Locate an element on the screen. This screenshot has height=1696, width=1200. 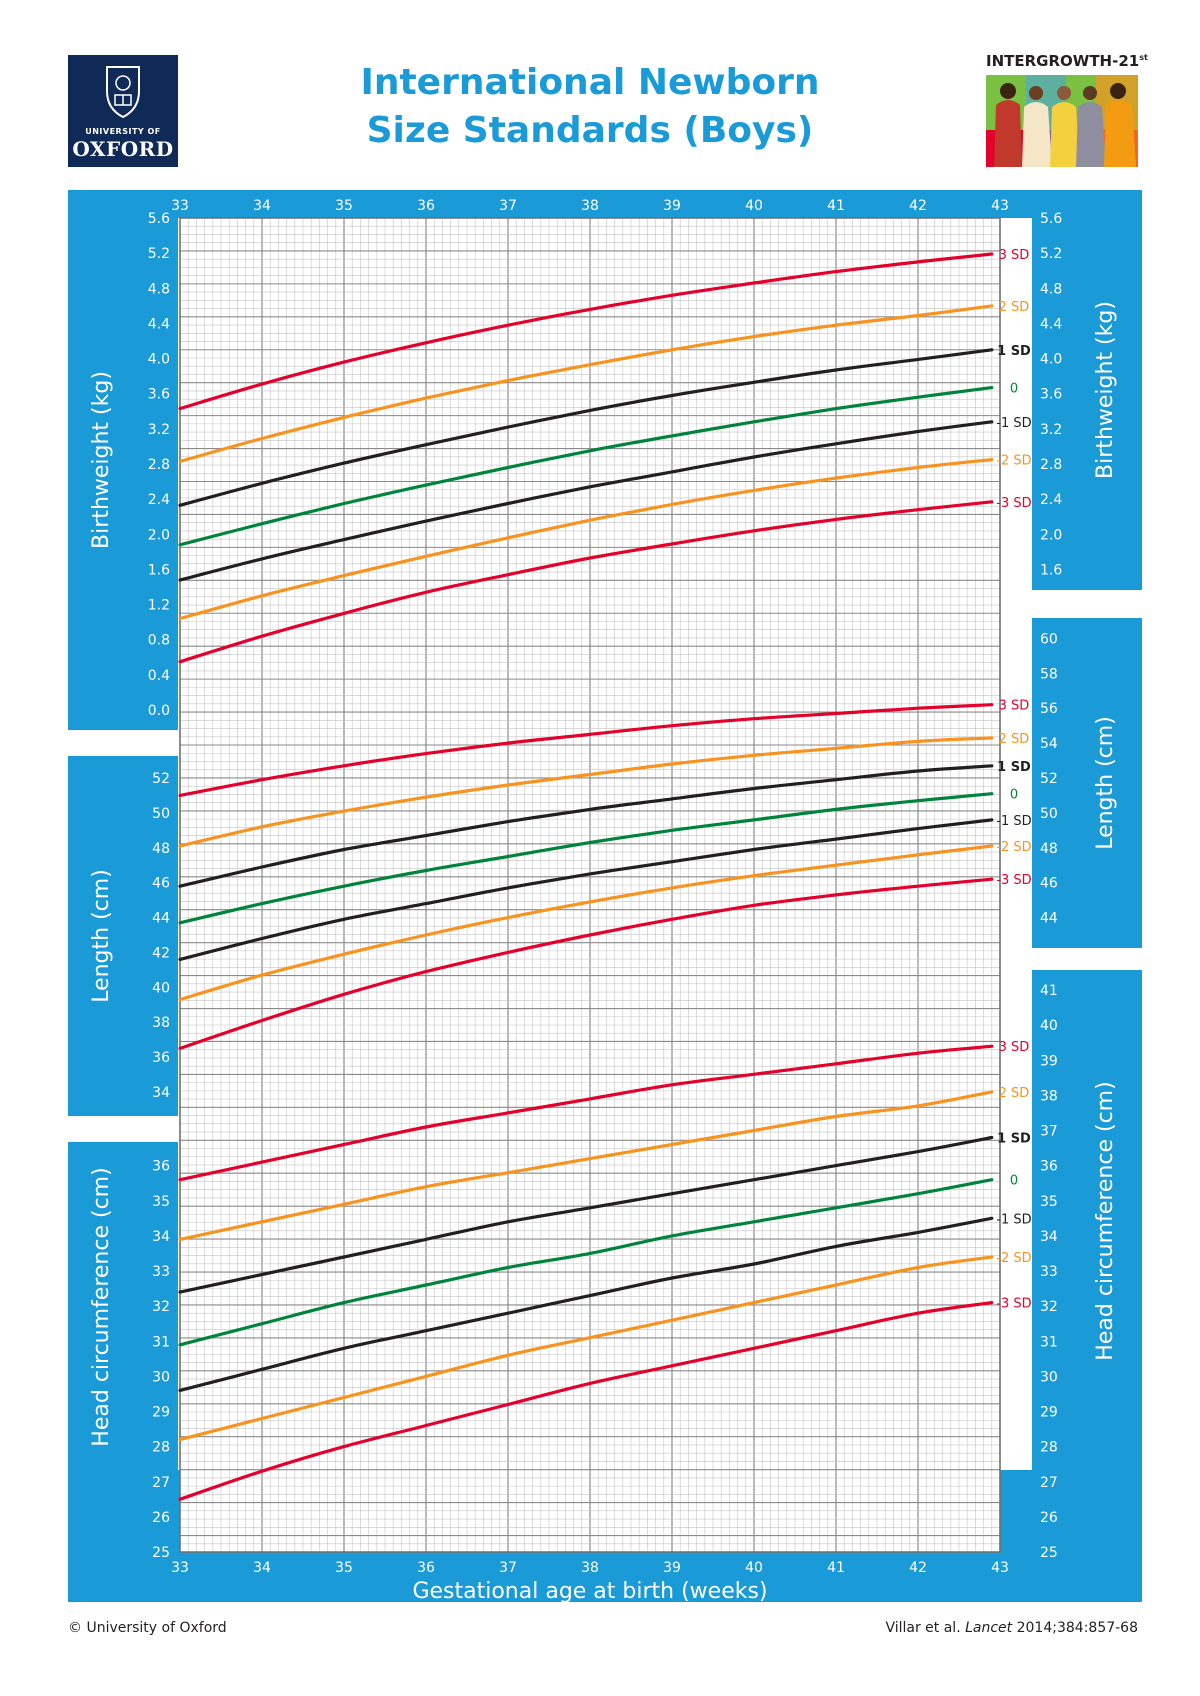
y-tick-label-right: 56 is located at coordinates (1049, 709).